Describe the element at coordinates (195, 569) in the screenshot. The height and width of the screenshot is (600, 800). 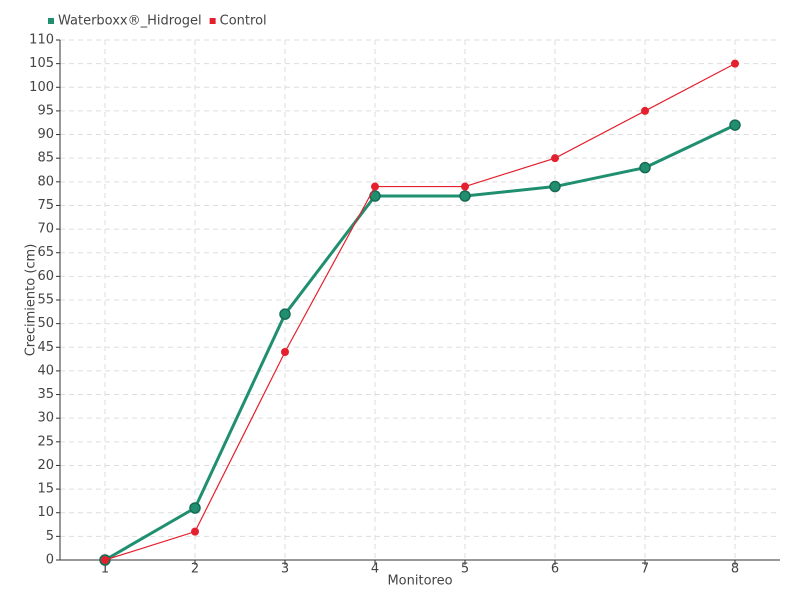
I see `x-tick-label: 2` at that location.